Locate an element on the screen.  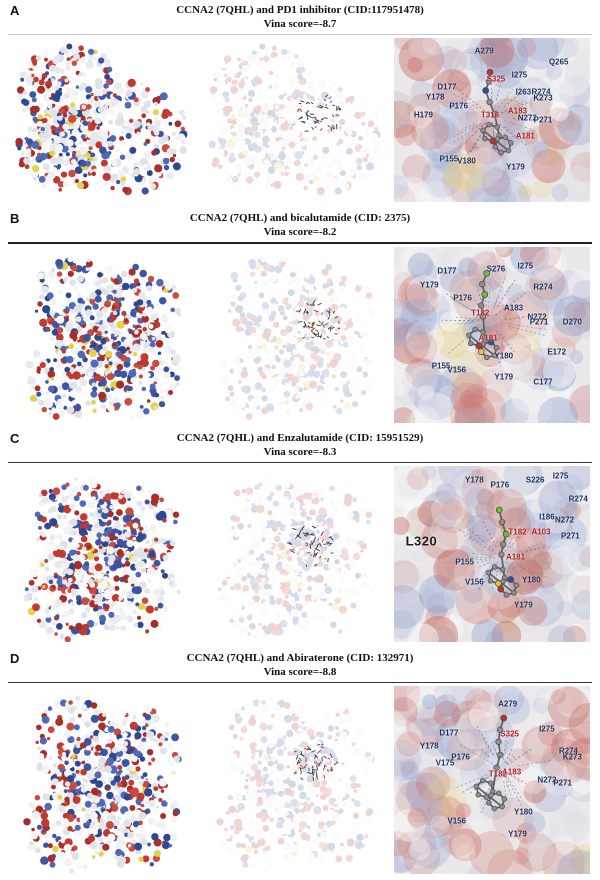
panel-vina-score: Vina score=-8.3 is located at coordinates (300, 452).